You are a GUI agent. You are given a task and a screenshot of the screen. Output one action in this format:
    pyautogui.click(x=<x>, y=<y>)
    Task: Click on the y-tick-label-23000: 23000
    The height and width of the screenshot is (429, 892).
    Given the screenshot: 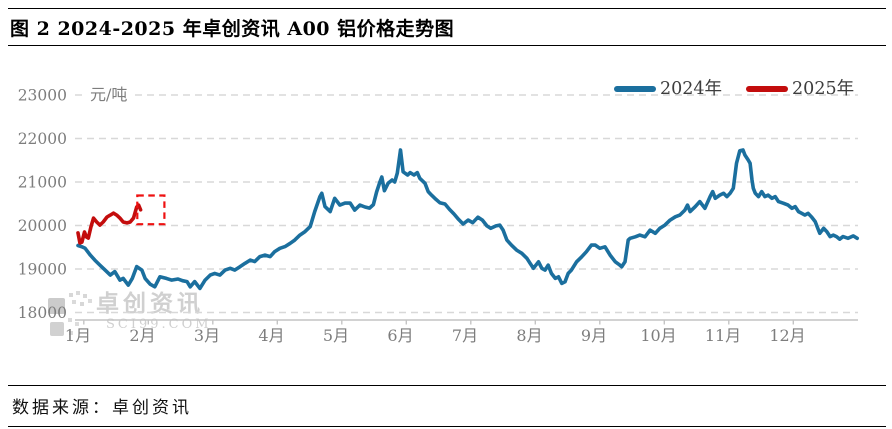 What is the action you would take?
    pyautogui.click(x=42, y=96)
    